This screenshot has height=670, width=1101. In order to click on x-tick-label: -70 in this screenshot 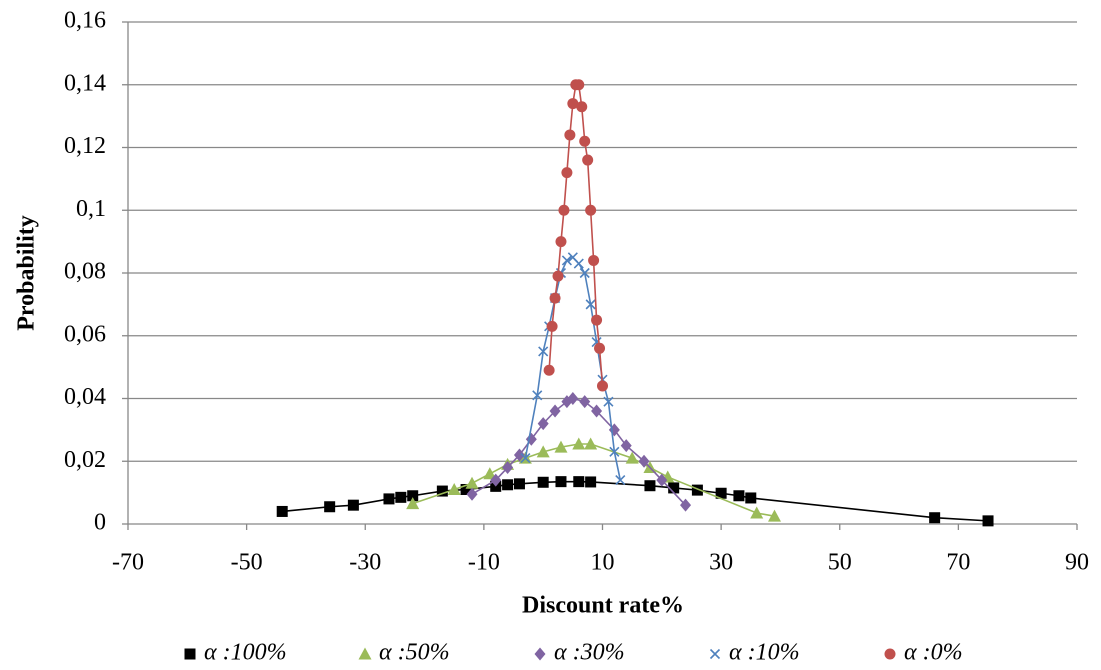, I will do `click(128, 563)`.